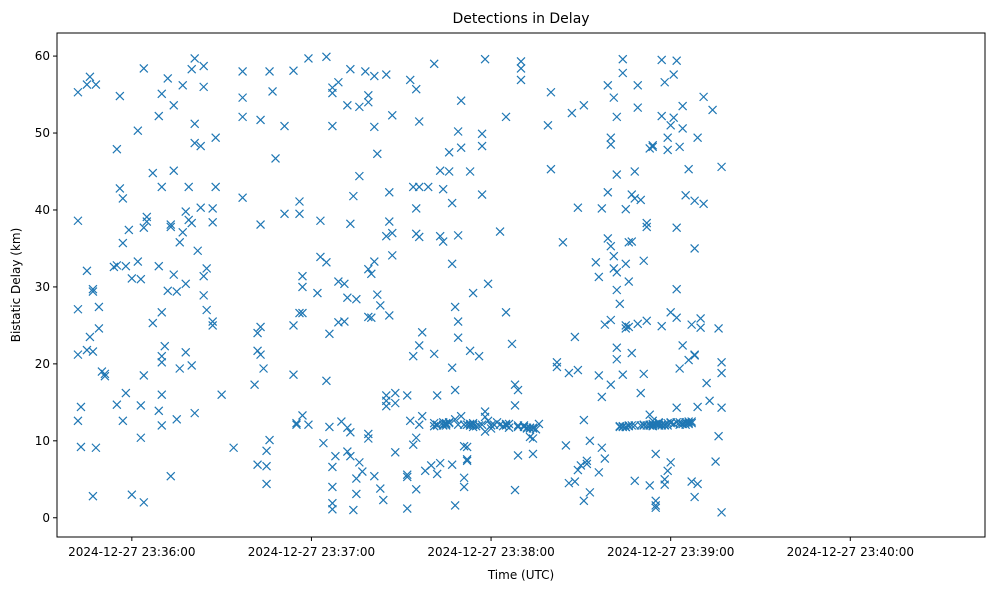  What do you see at coordinates (520, 19) in the screenshot?
I see `chart-title: Detections in Delay` at bounding box center [520, 19].